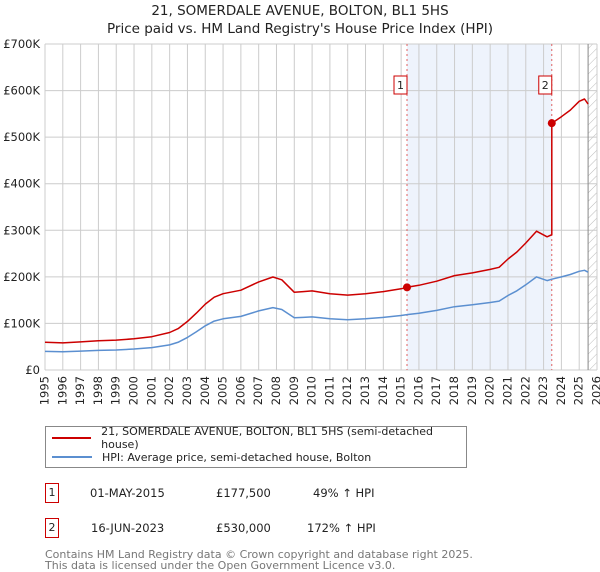  What do you see at coordinates (52, 528) in the screenshot?
I see `sale-badge: 2` at bounding box center [52, 528].